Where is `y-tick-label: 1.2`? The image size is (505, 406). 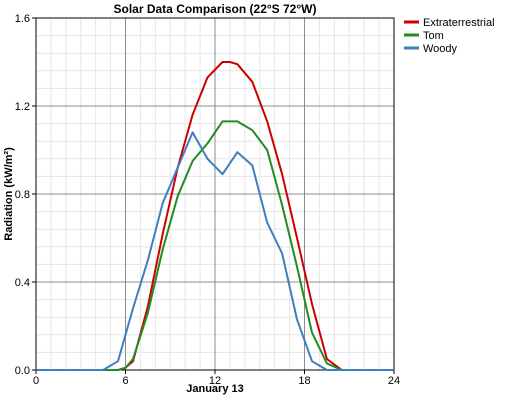 y-tick-label: 1.2 is located at coordinates (22, 107).